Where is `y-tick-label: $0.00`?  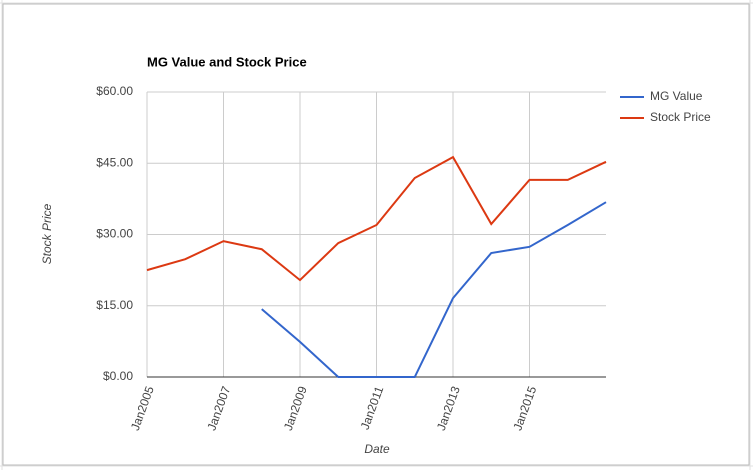 y-tick-label: $0.00 is located at coordinates (118, 376).